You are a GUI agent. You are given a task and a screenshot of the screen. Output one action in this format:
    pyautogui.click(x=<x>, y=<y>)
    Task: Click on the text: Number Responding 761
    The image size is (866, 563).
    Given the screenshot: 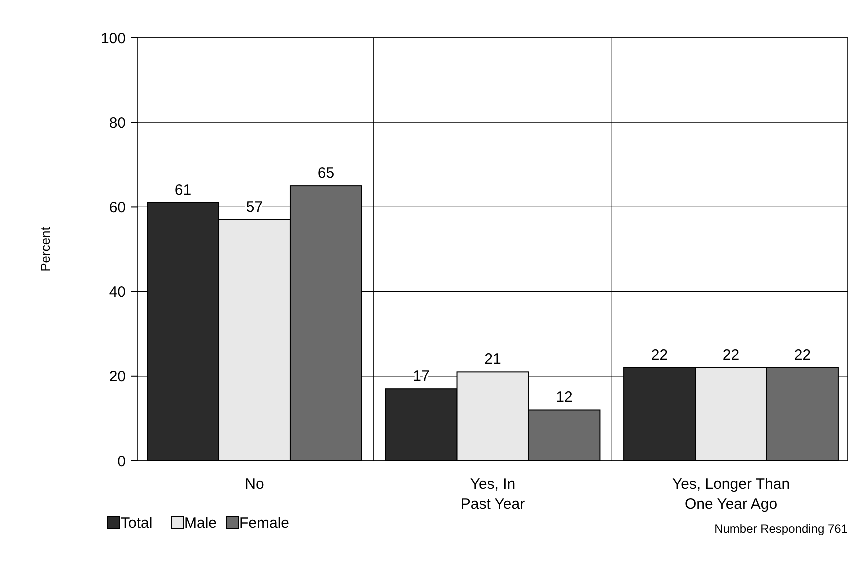 What is the action you would take?
    pyautogui.click(x=781, y=529)
    